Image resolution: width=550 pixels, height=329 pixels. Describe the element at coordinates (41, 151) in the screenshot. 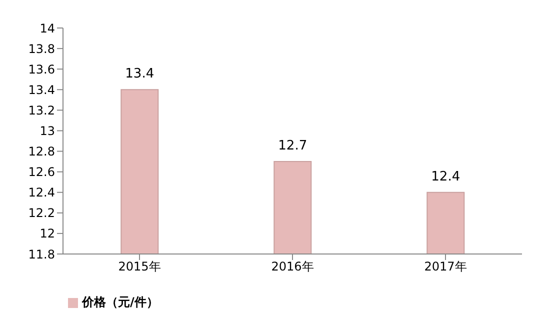

I see `y-tick-label: 12.8` at that location.